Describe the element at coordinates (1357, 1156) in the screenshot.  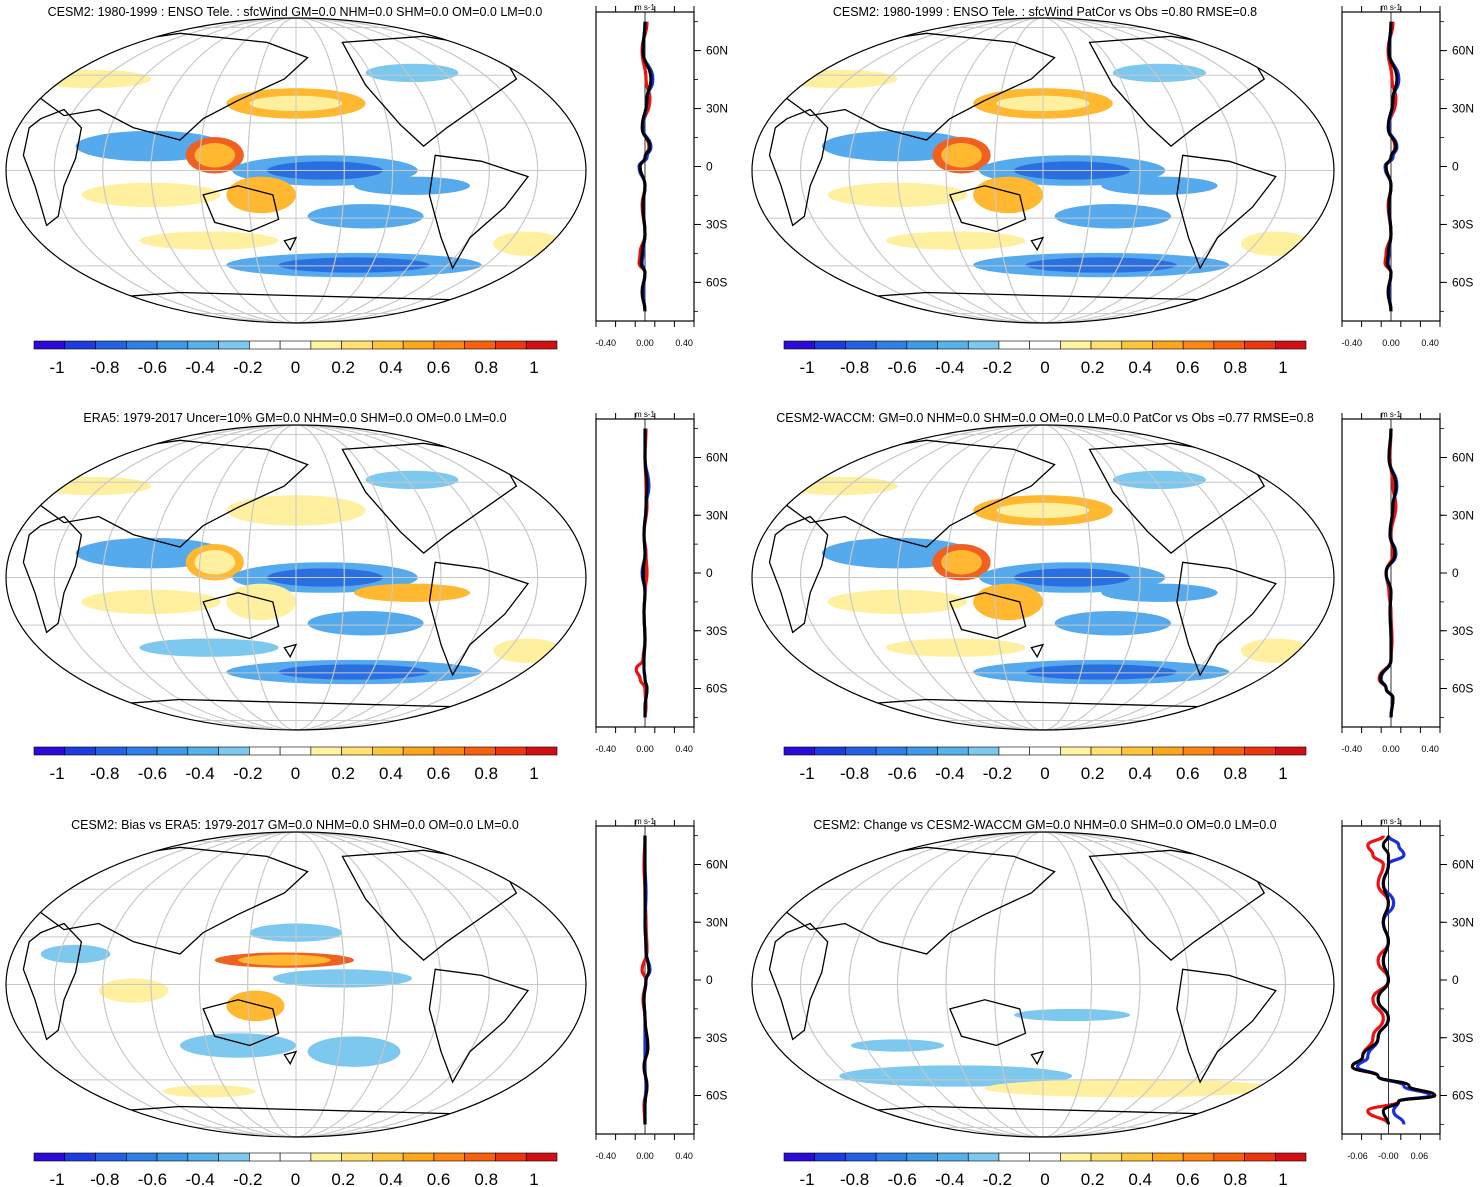
I see `x-tick-label: -0.06` at that location.